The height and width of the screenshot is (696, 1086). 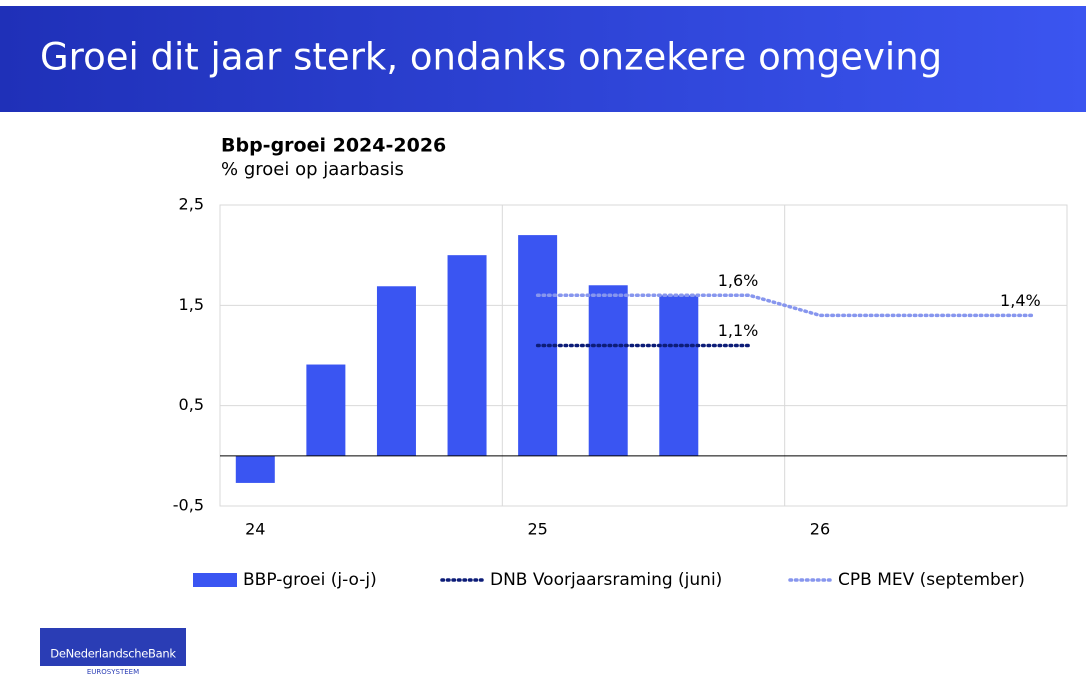 What do you see at coordinates (191, 304) in the screenshot?
I see `y-tick-label: 1,5` at bounding box center [191, 304].